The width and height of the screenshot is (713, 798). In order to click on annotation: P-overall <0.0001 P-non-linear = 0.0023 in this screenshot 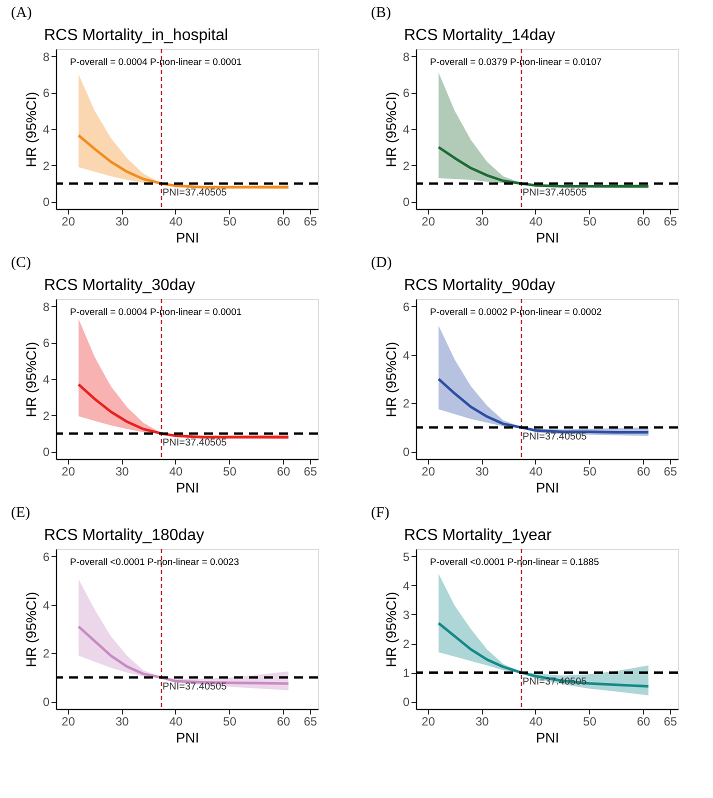, I will do `click(155, 562)`.